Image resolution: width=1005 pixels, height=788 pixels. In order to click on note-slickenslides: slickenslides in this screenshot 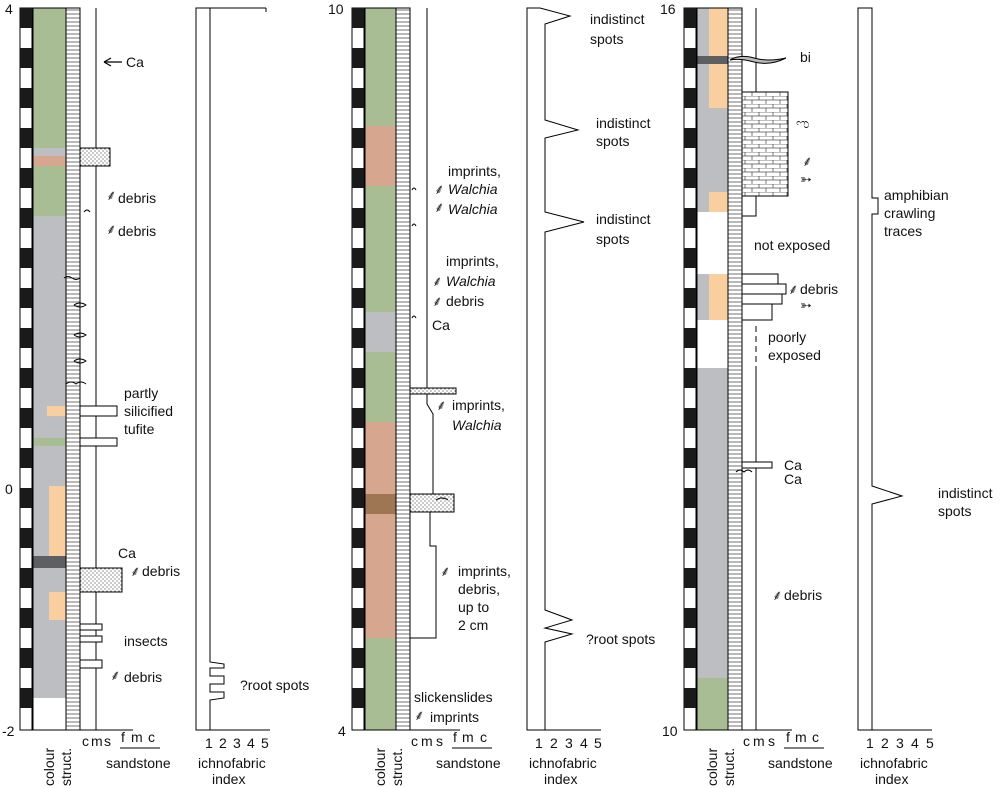, I will do `click(453, 697)`.